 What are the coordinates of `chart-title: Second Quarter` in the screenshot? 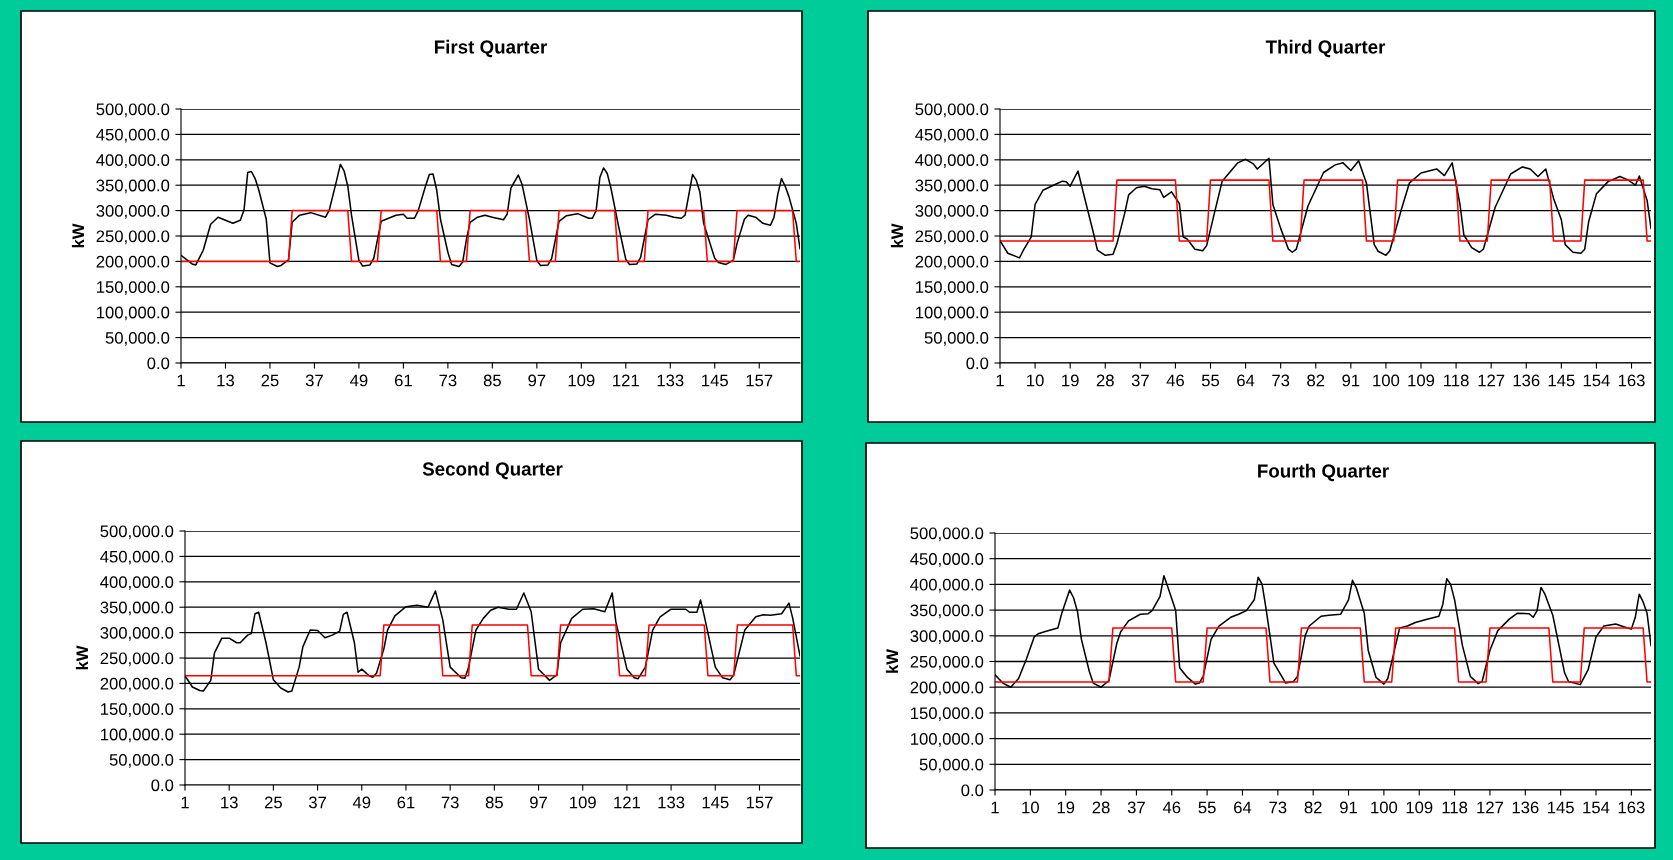 It's located at (492, 470).